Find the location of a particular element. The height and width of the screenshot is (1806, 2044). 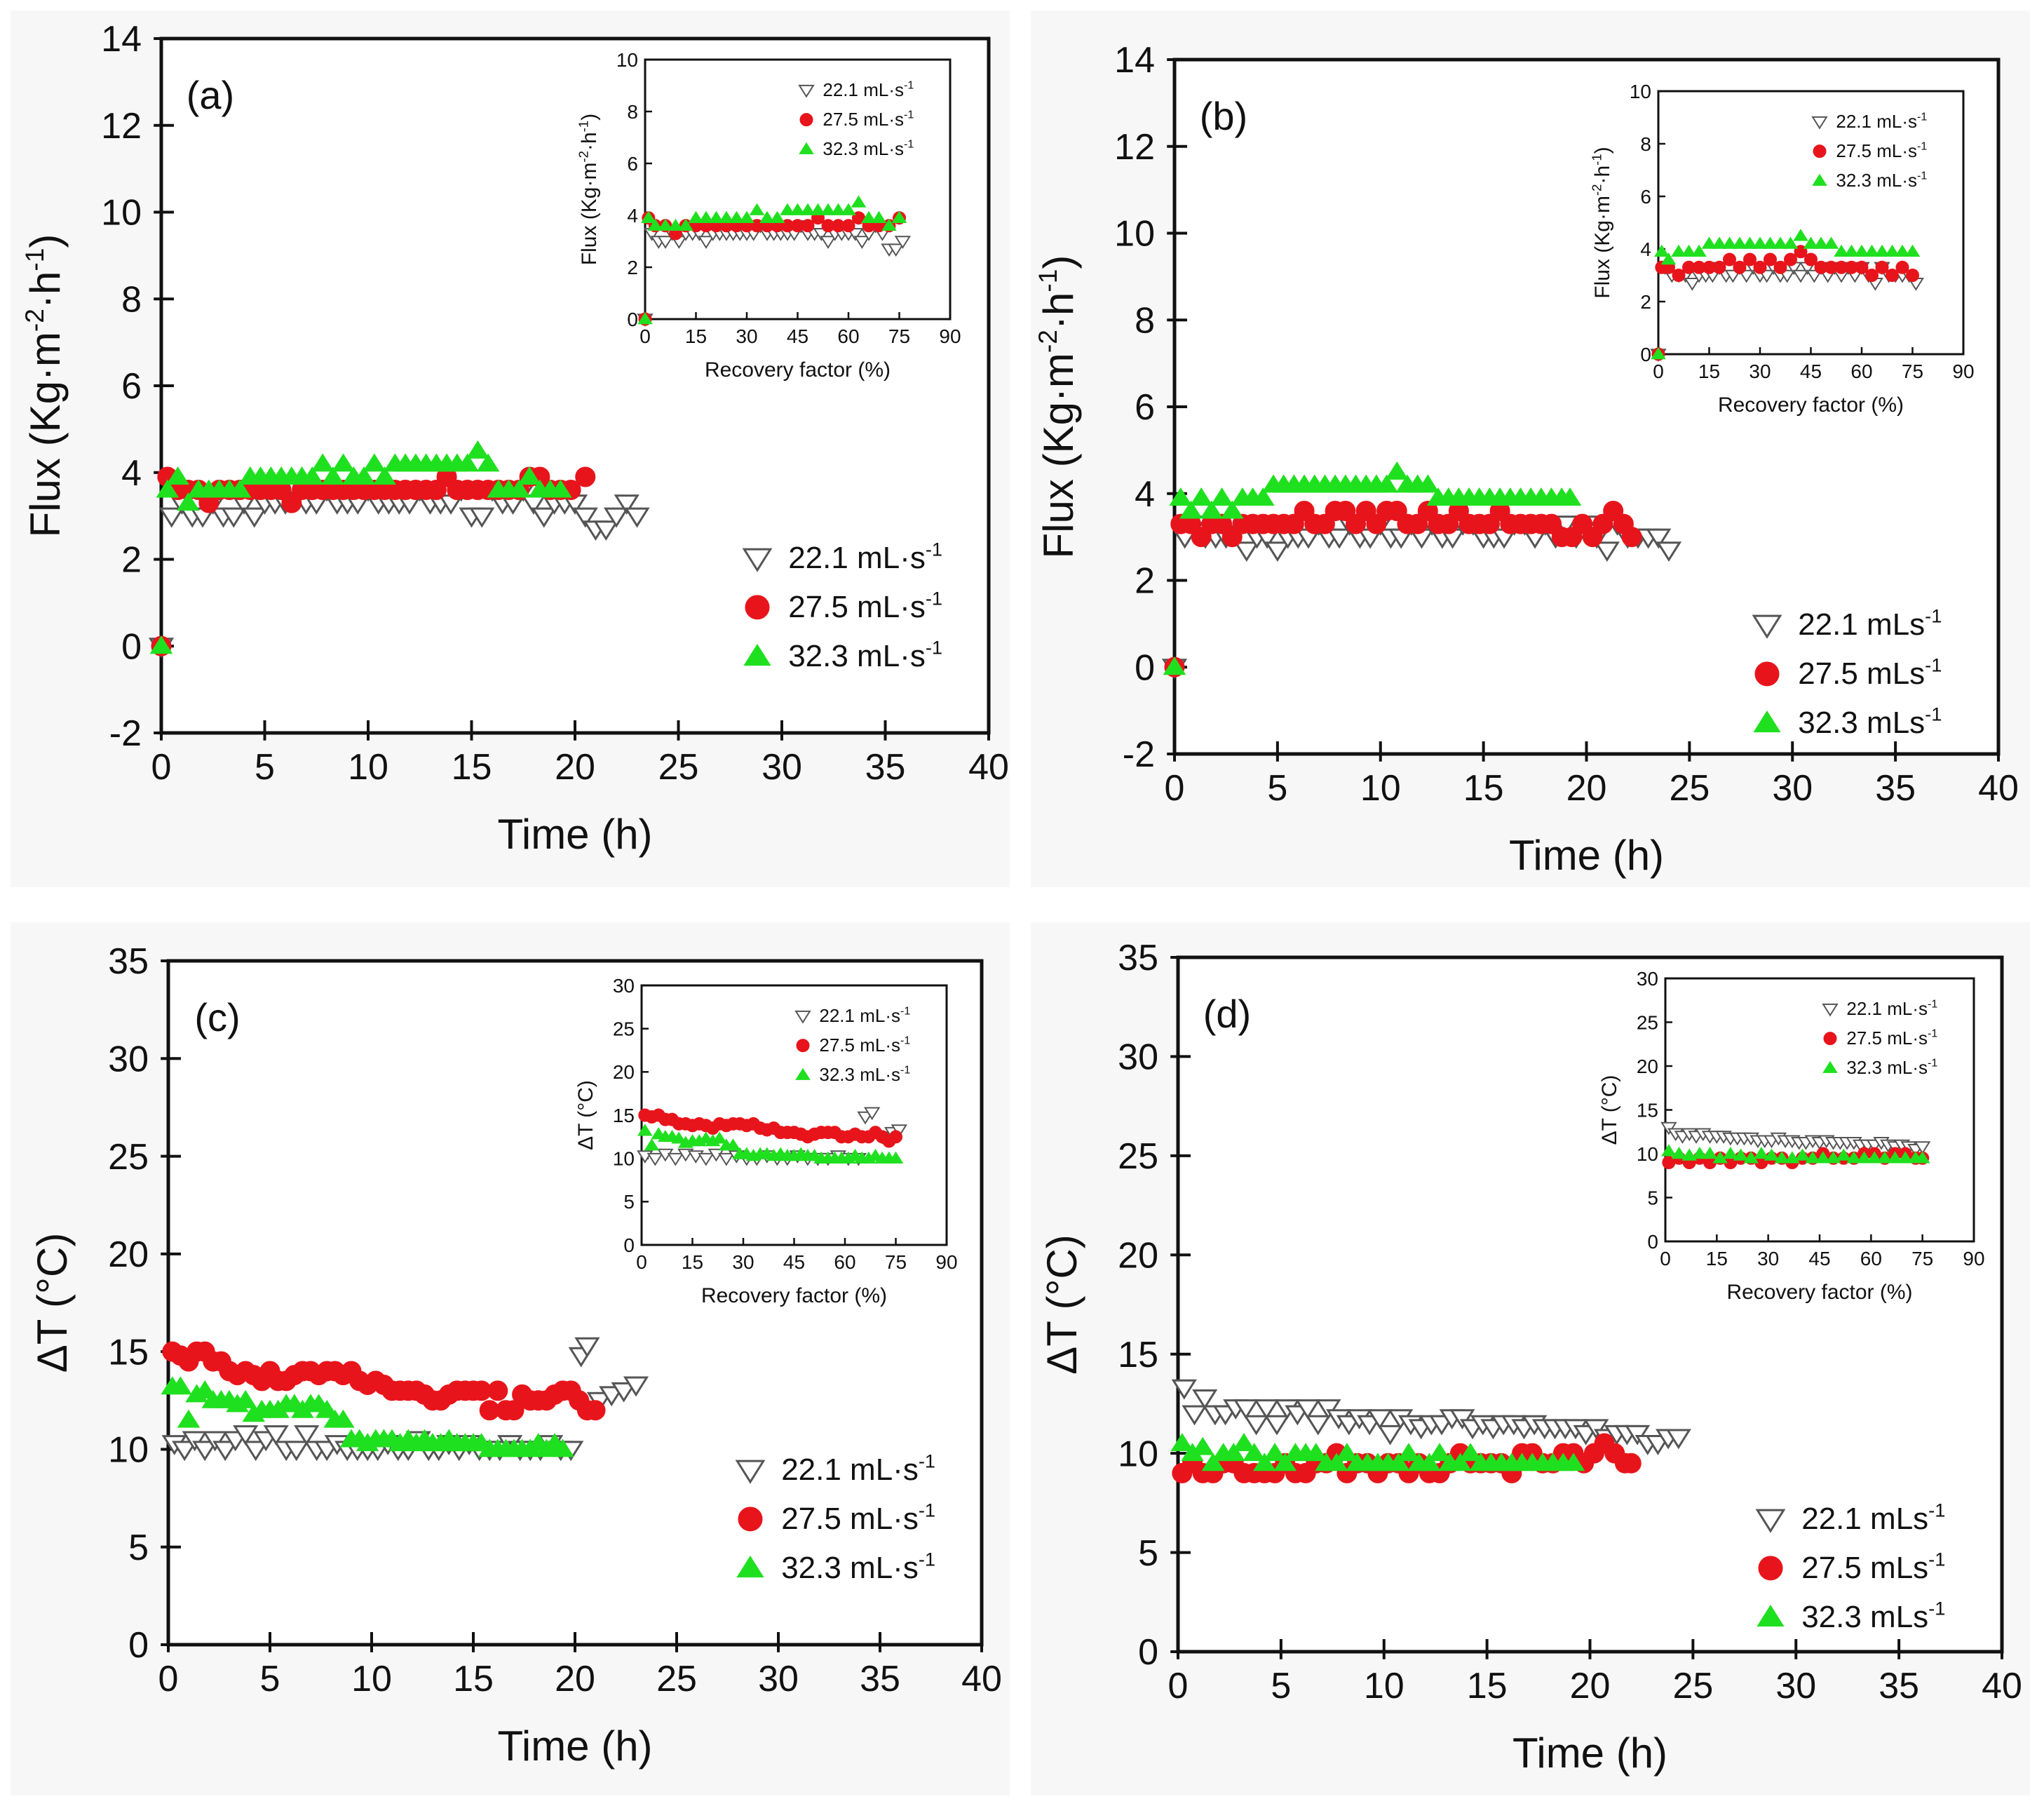

y-axis-label: ΔT (°C) is located at coordinates (1061, 1304).